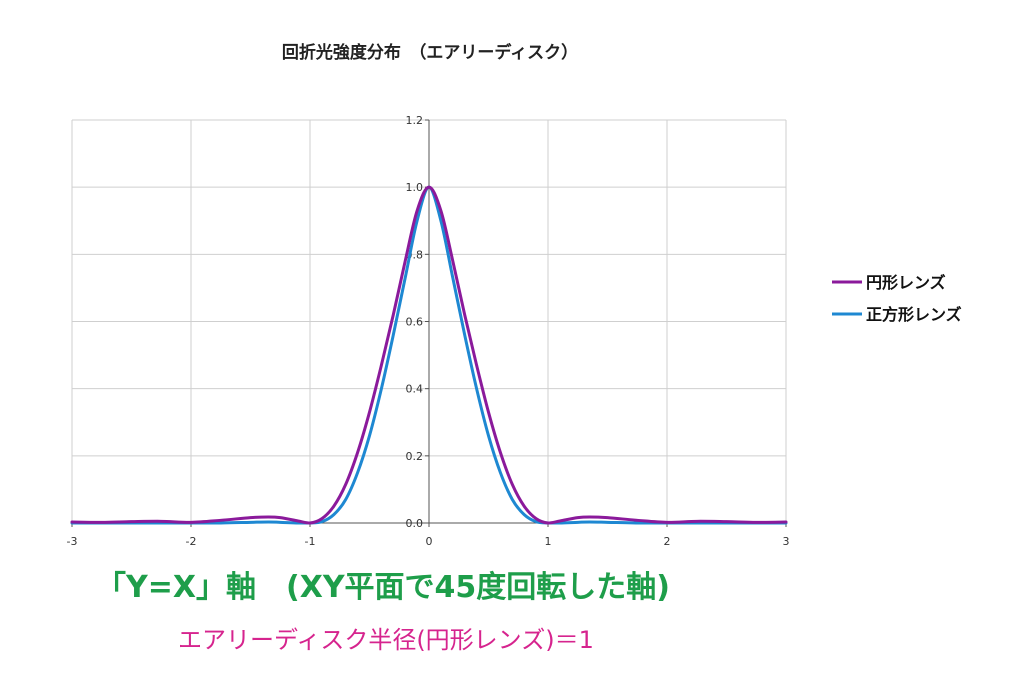  I want to click on y-tick-label: 0.6, so click(415, 322).